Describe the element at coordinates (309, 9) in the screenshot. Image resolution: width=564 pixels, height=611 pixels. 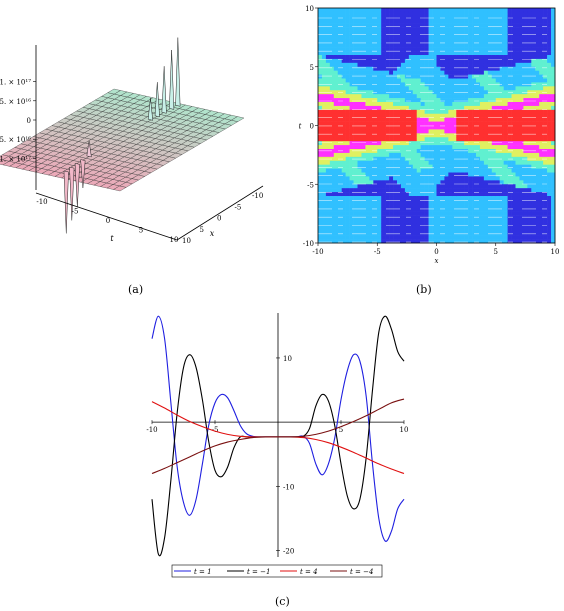
I see `heatmap-y-tick-label: 10` at that location.